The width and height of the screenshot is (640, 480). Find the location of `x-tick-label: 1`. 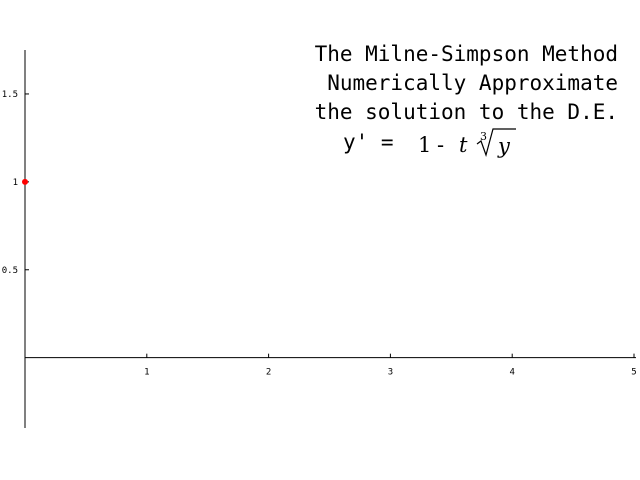

x-tick-label: 1 is located at coordinates (146, 373).